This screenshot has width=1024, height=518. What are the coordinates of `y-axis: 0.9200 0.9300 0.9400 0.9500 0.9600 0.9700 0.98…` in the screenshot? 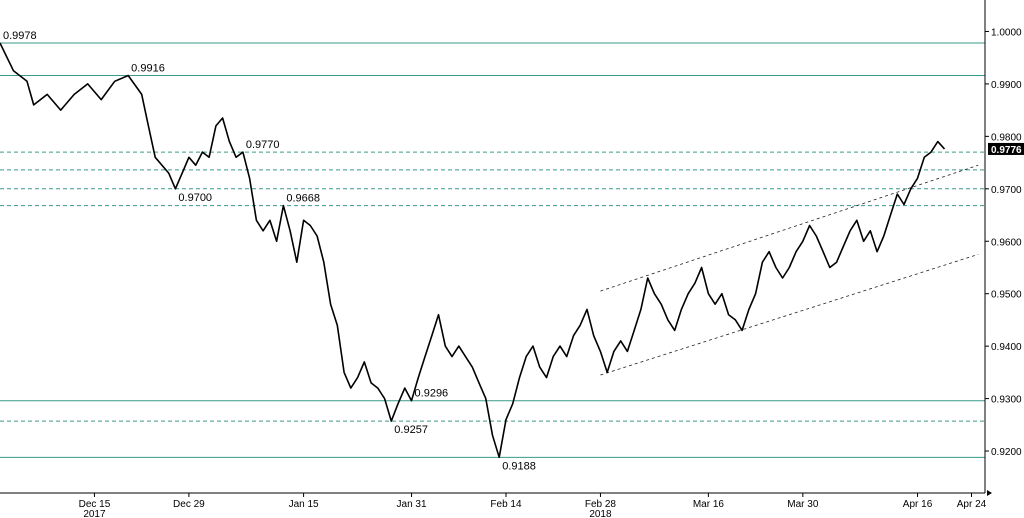 It's located at (1004, 246).